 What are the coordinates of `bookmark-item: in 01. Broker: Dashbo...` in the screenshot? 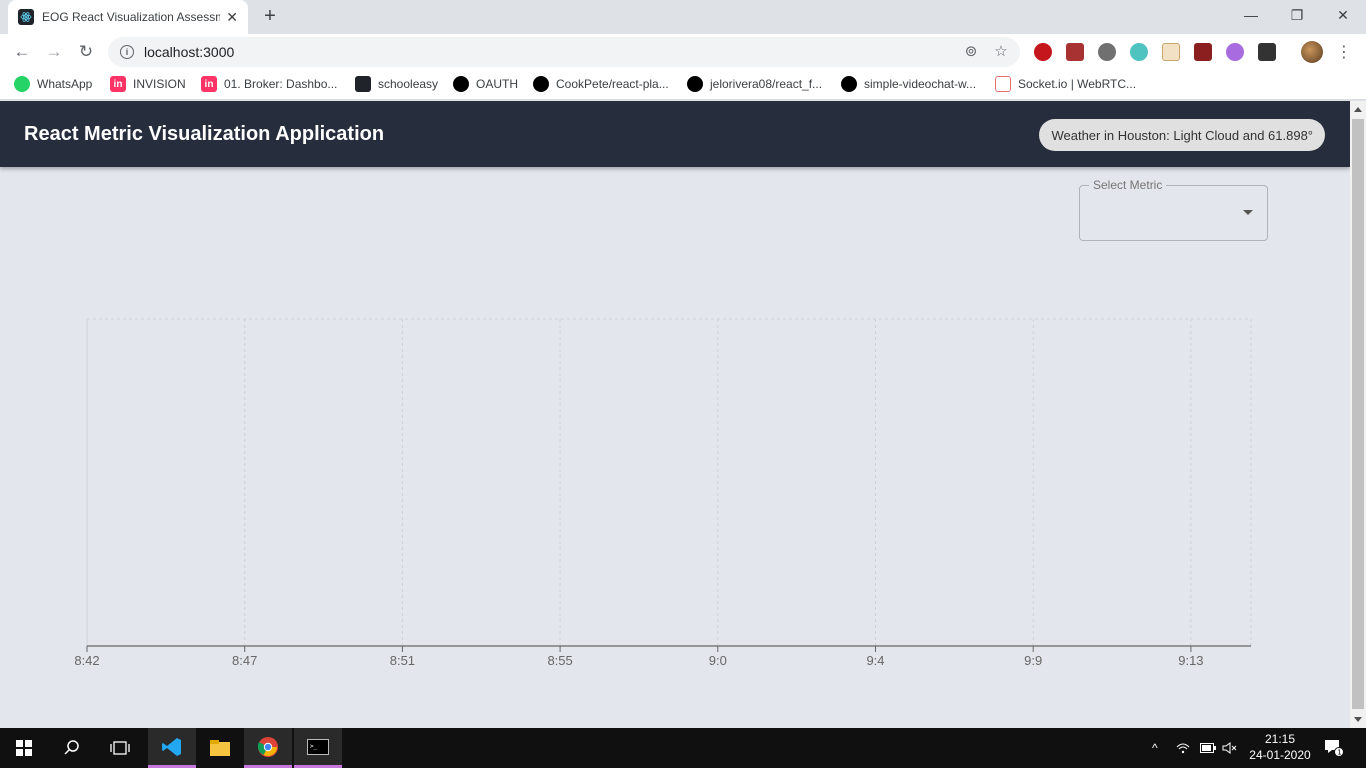 It's located at (269, 84).